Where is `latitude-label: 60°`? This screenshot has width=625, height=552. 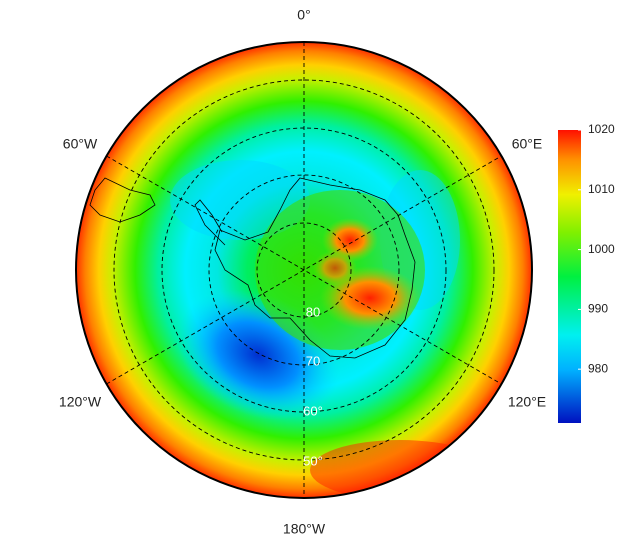 latitude-label: 60° is located at coordinates (313, 410).